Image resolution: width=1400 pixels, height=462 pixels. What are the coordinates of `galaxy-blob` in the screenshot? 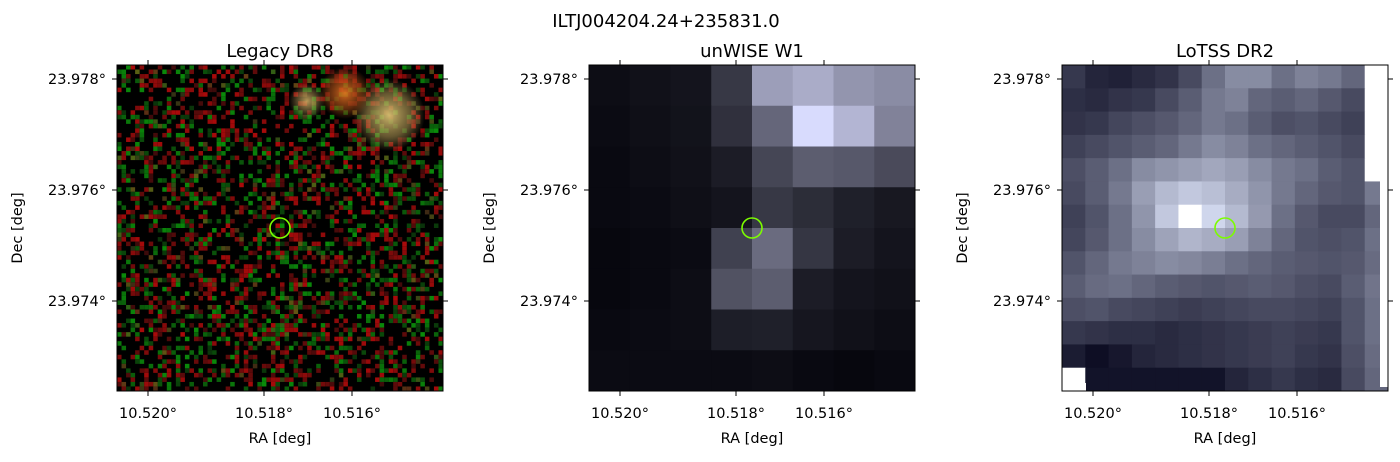 It's located at (389, 115).